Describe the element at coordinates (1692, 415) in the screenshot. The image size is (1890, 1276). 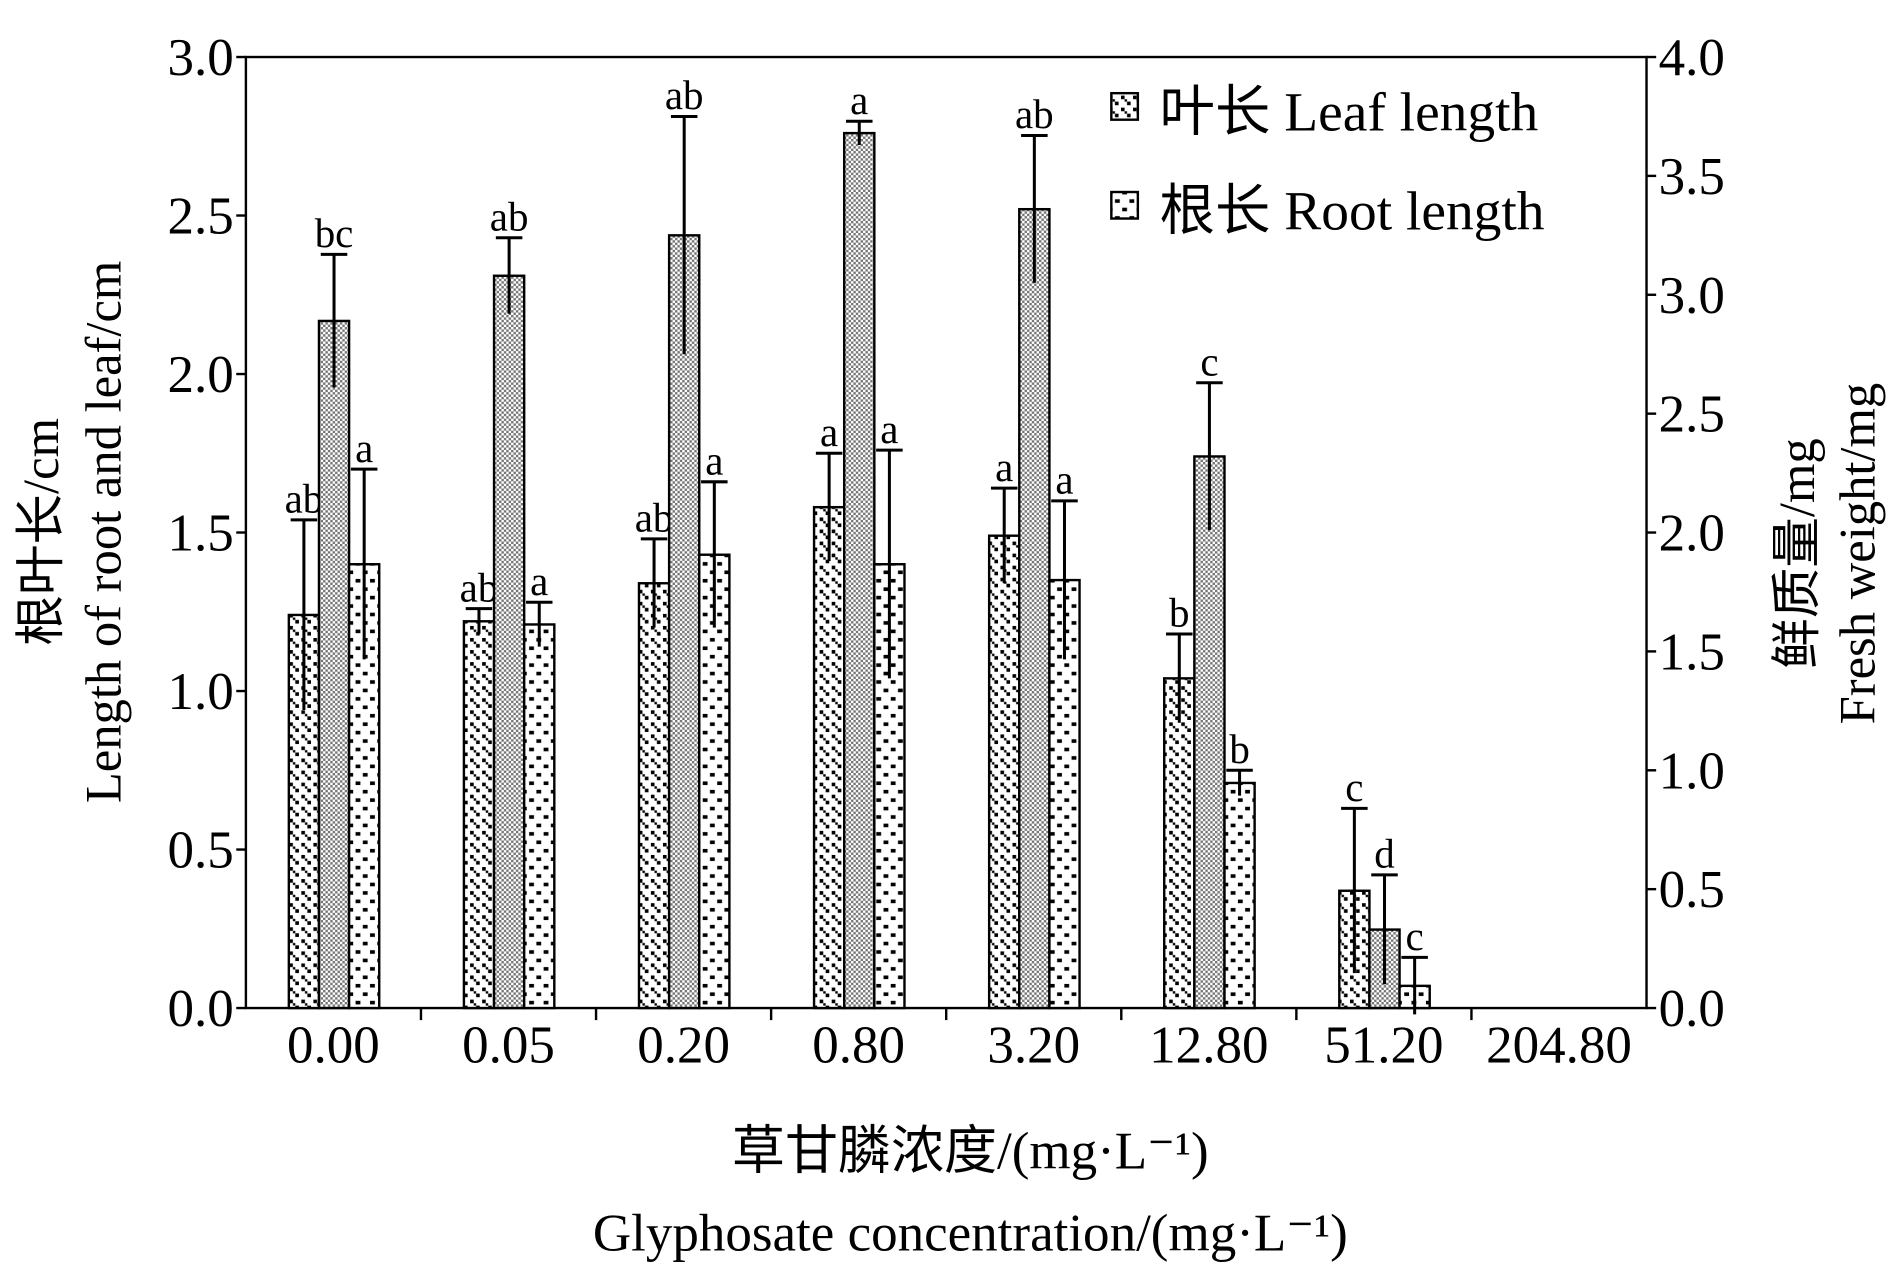
I see `y2-tick-label: 2.5` at that location.